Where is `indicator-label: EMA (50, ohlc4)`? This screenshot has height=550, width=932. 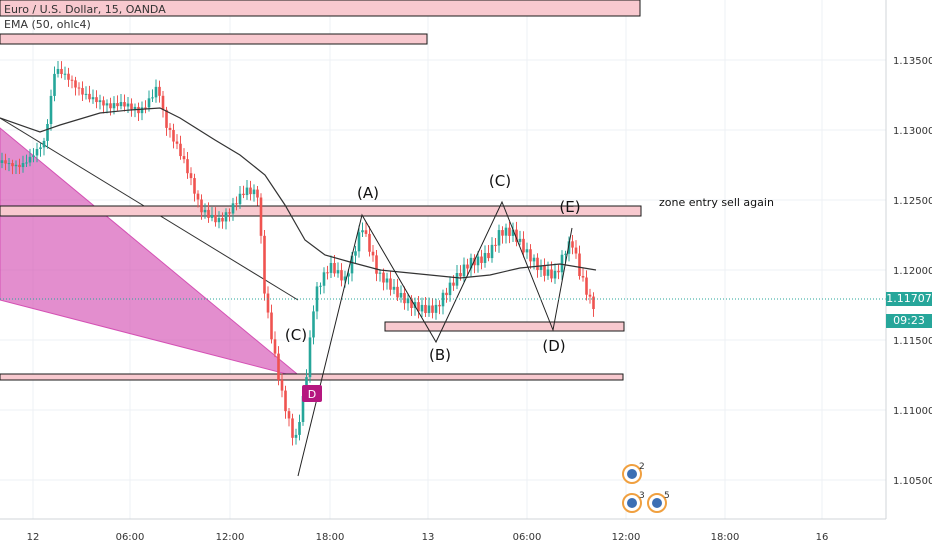 indicator-label: EMA (50, ohlc4) is located at coordinates (47, 24).